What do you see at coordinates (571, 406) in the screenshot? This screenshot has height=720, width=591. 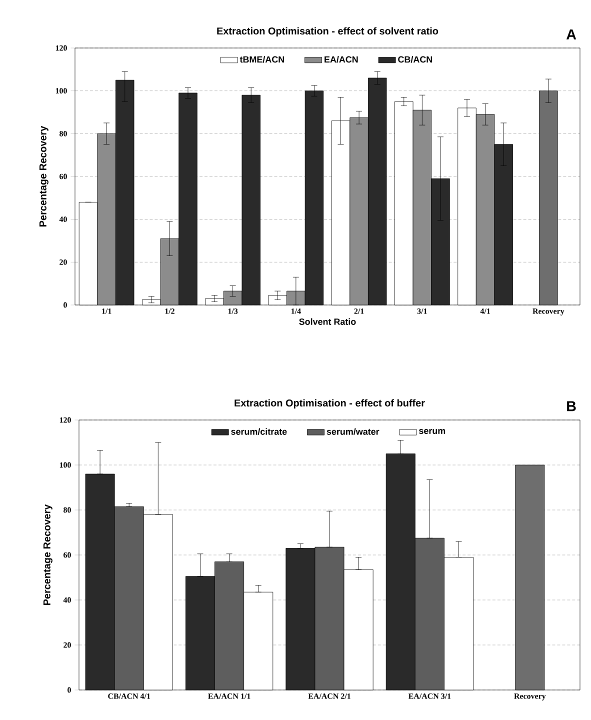 I see `text: B` at bounding box center [571, 406].